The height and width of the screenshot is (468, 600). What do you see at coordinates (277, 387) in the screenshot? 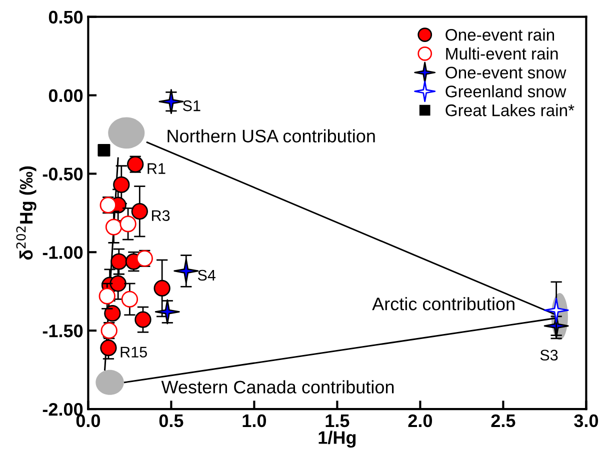
I see `annotation: Western Canada contribution` at bounding box center [277, 387].